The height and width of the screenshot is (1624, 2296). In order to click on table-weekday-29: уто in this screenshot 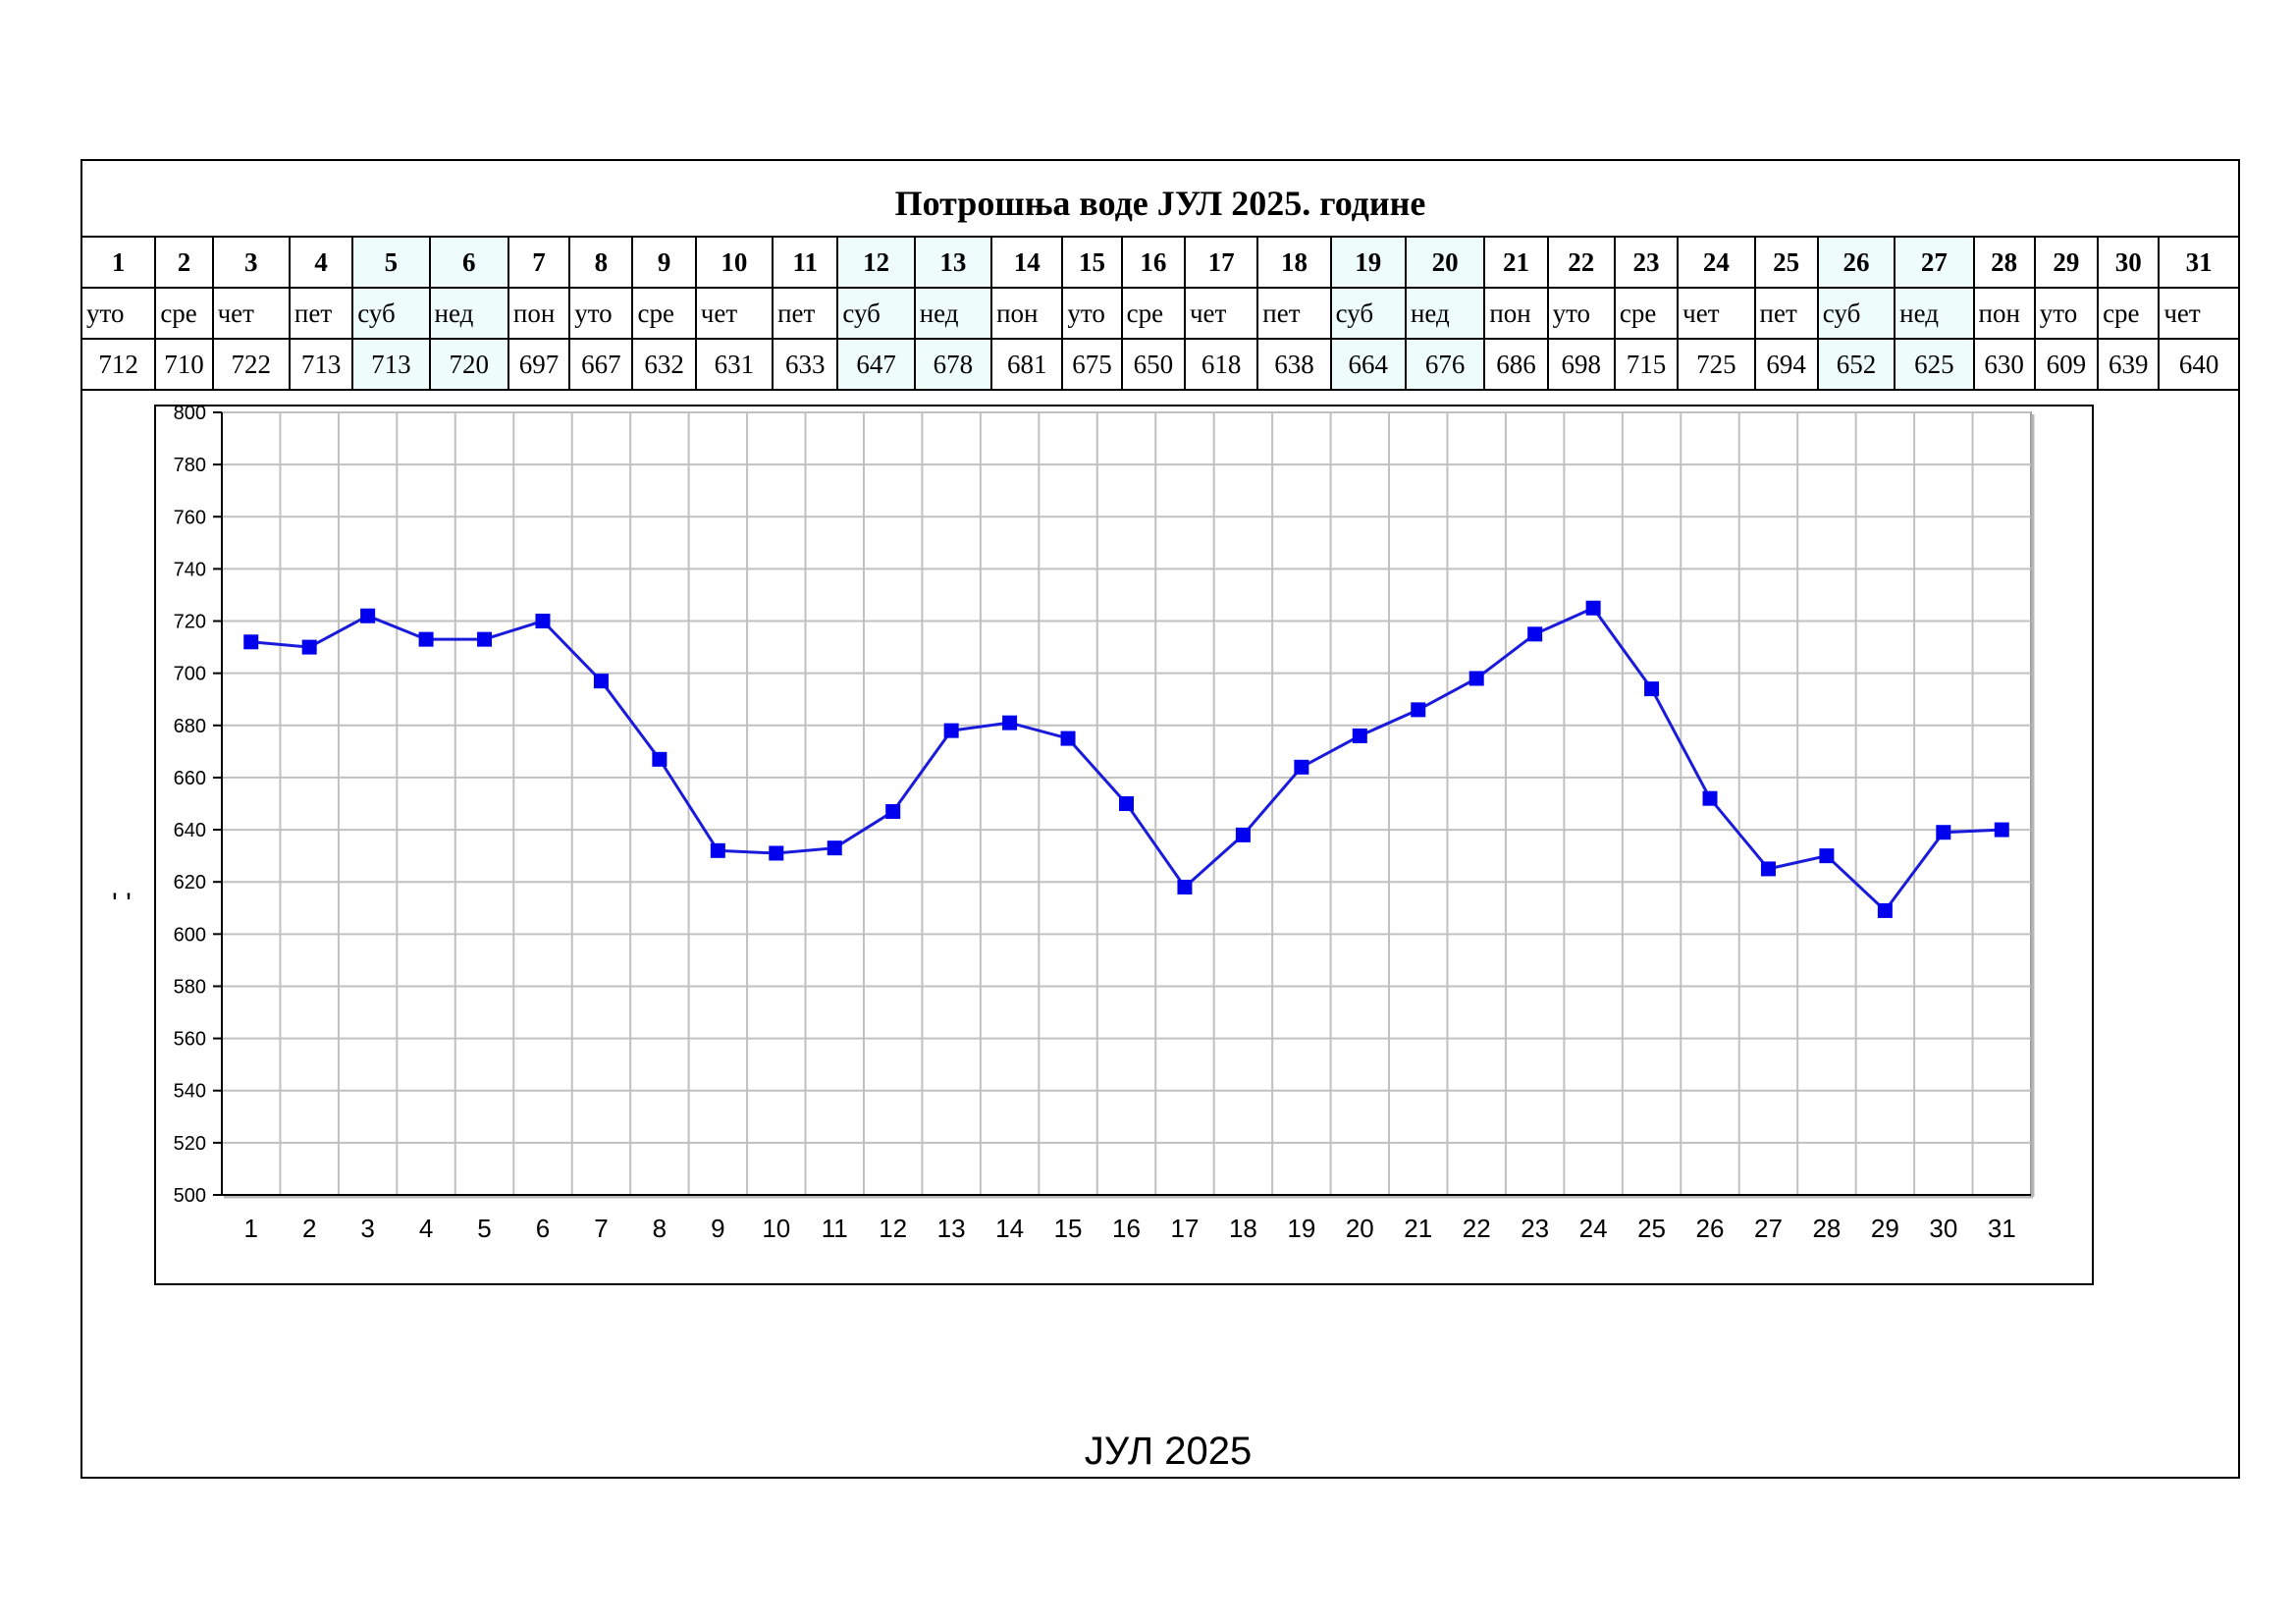, I will do `click(2066, 313)`.